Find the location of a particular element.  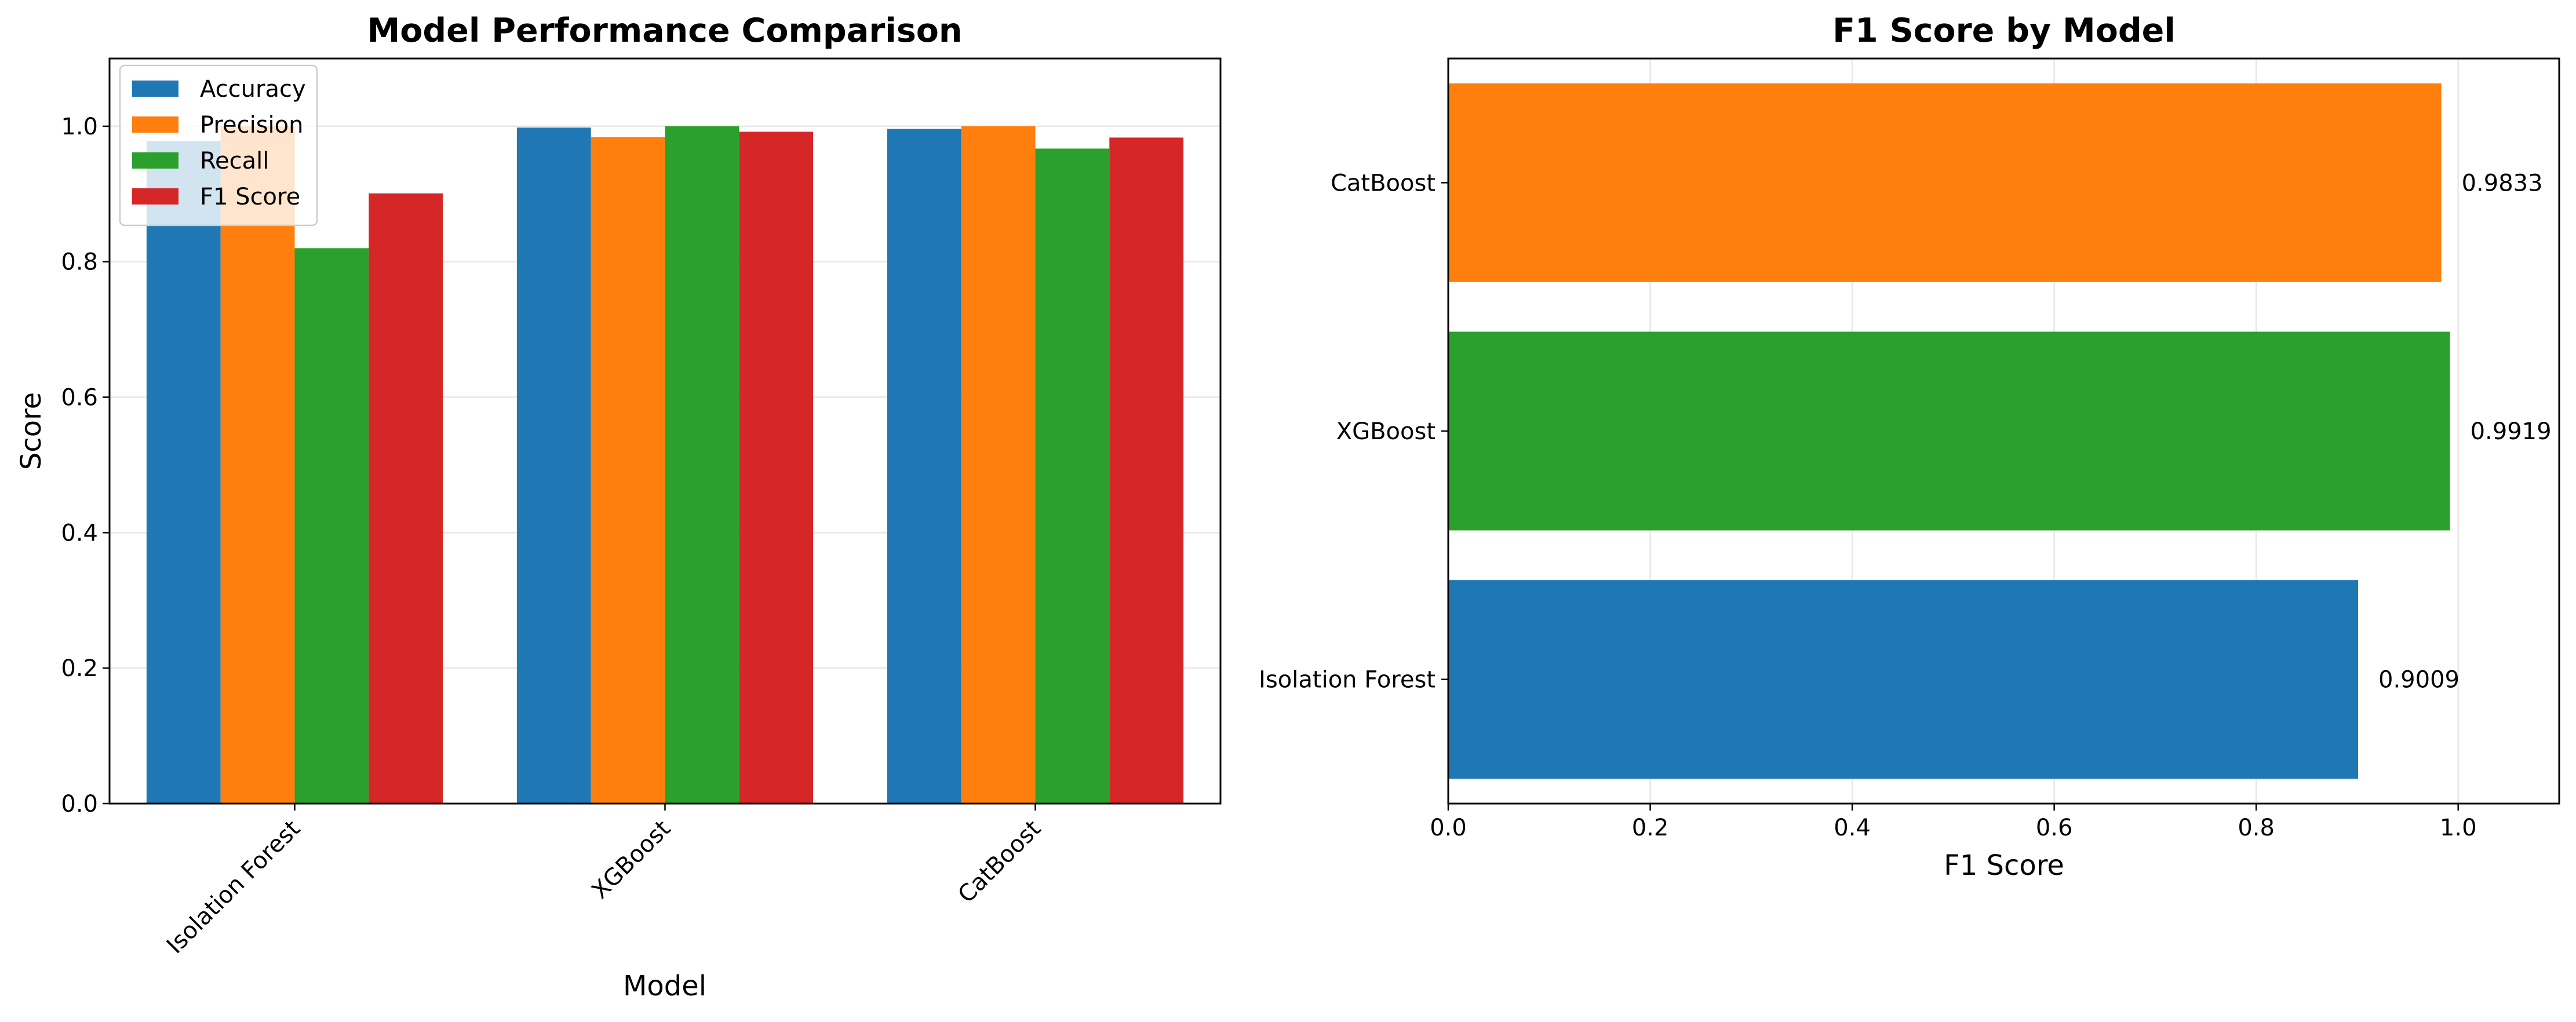

x-tick-label: 0.8 is located at coordinates (2256, 828).